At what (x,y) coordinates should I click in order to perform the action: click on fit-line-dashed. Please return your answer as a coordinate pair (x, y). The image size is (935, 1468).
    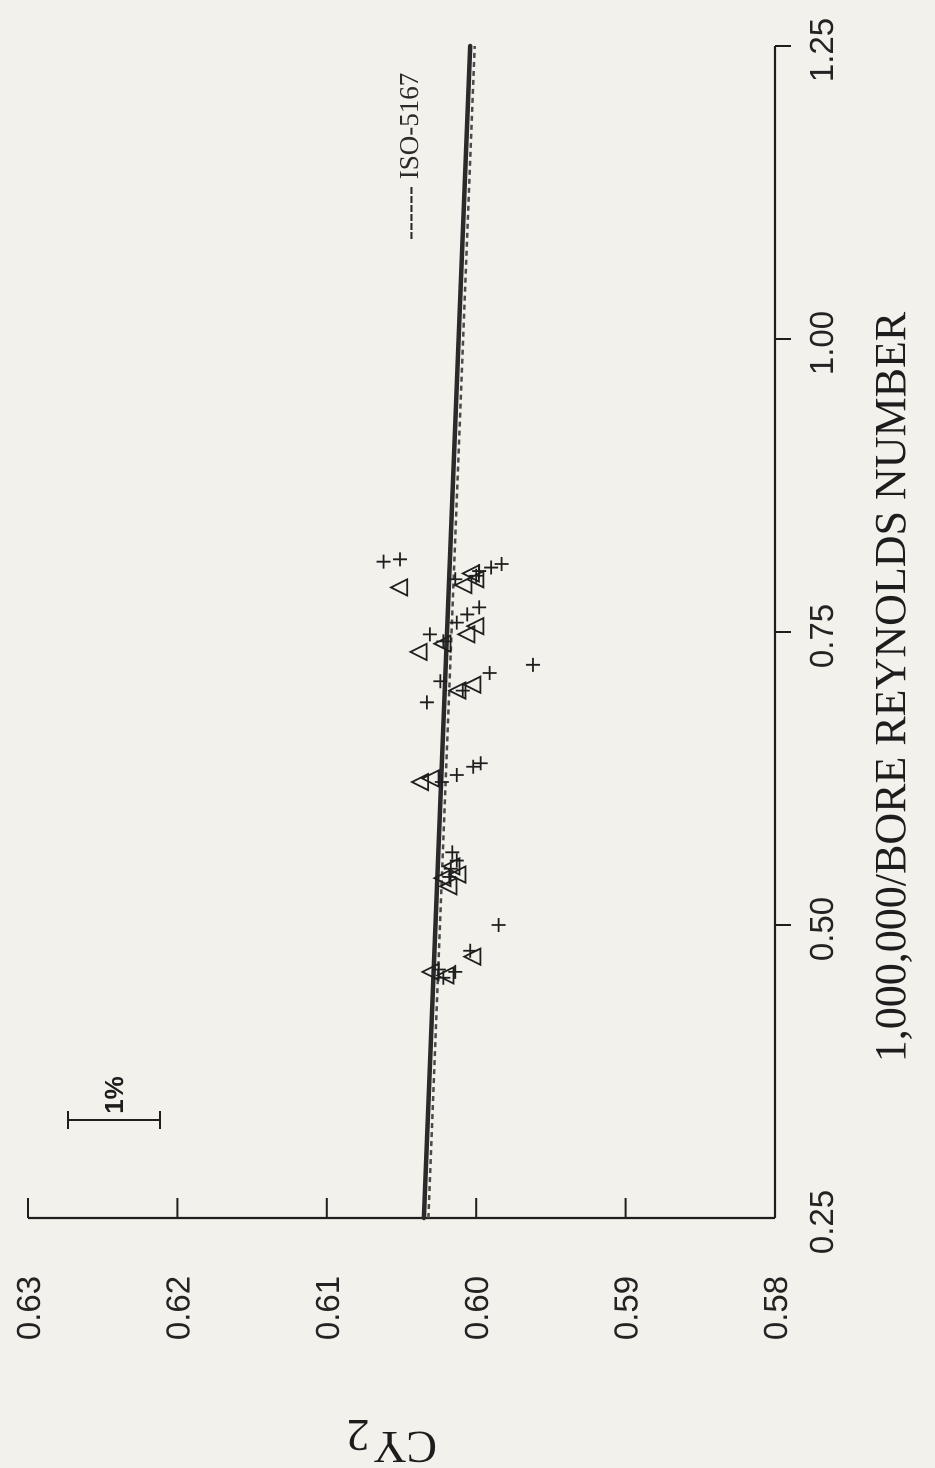
    Looking at the image, I should click on (451, 632).